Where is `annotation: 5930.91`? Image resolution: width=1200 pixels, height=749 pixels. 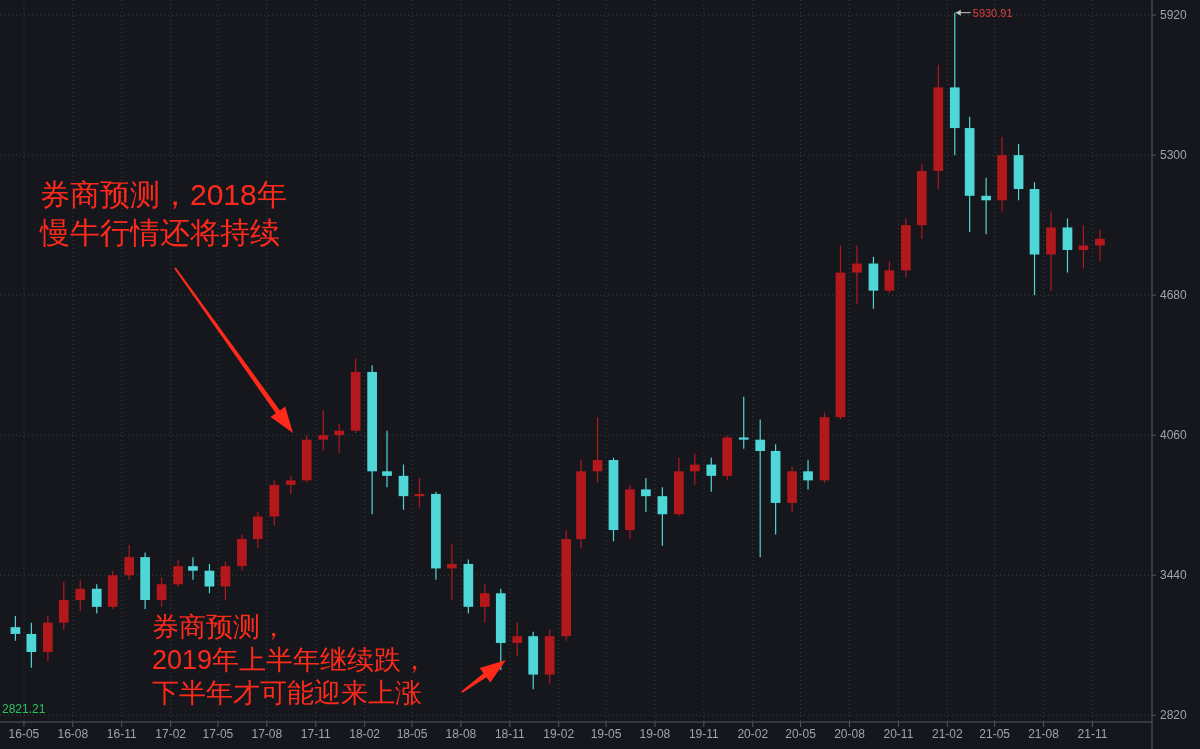 annotation: 5930.91 is located at coordinates (992, 12).